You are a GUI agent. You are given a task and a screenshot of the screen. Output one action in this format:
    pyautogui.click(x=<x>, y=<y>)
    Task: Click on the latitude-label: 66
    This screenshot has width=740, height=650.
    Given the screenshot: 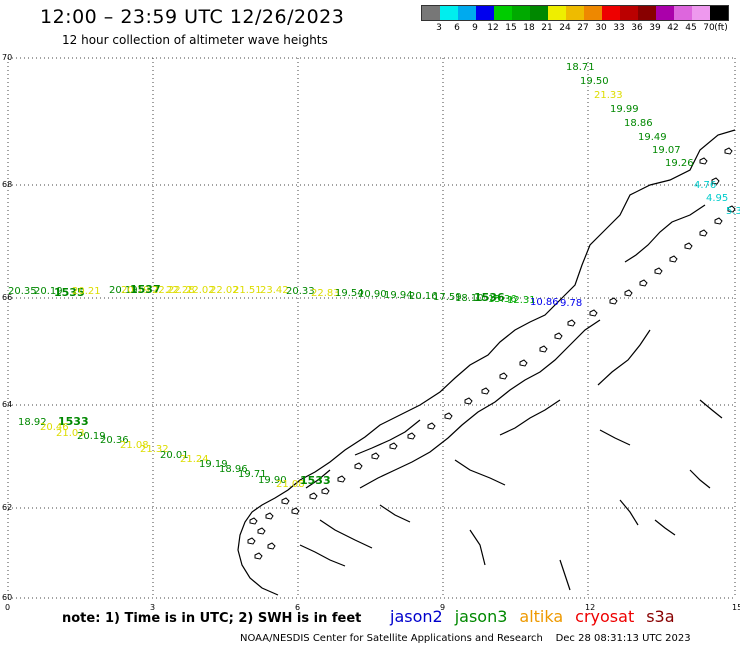 What is the action you would take?
    pyautogui.click(x=7, y=297)
    